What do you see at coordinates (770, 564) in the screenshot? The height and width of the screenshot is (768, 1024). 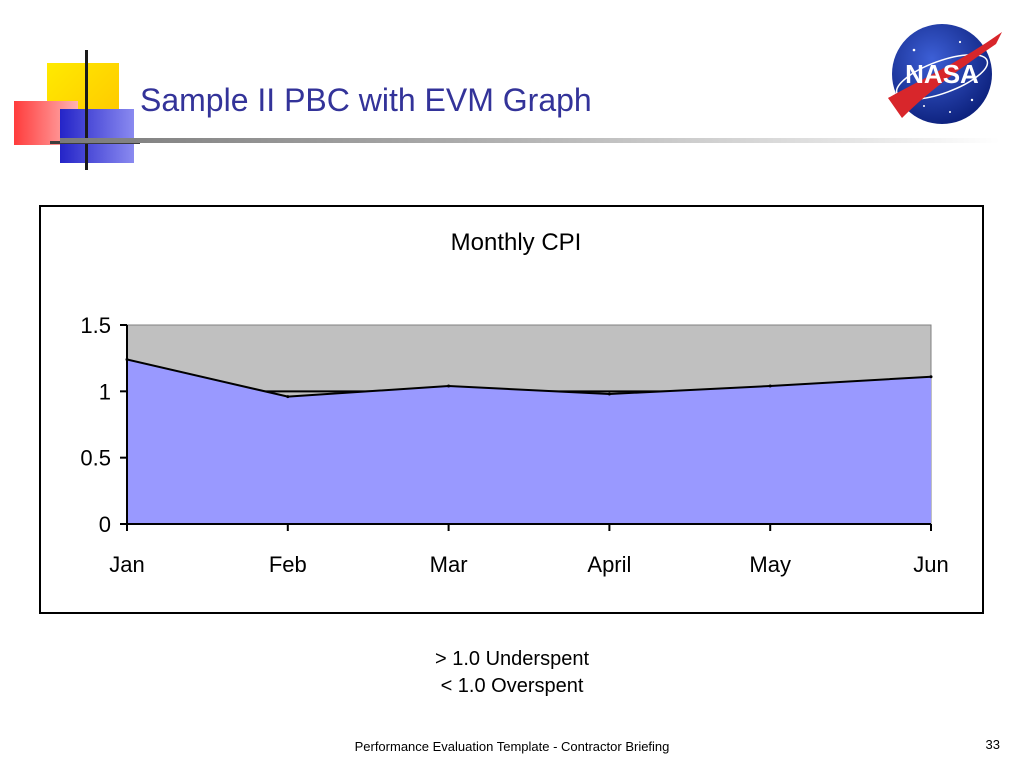 I see `x-tick-label: May` at bounding box center [770, 564].